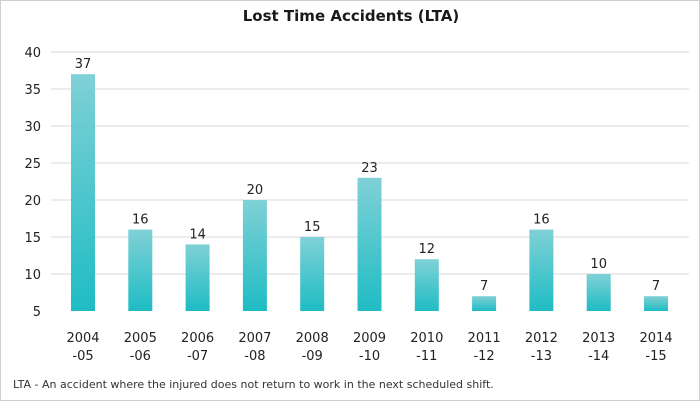  What do you see at coordinates (541, 347) in the screenshot?
I see `x-tick-label: 2012 -13` at bounding box center [541, 347].